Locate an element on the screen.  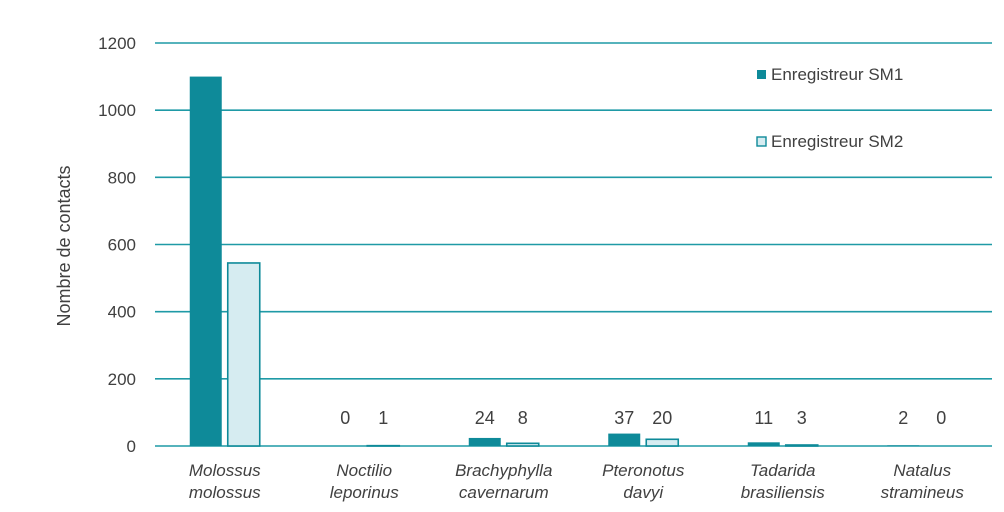
x-category-label: Brachyphylla is located at coordinates (503, 470).